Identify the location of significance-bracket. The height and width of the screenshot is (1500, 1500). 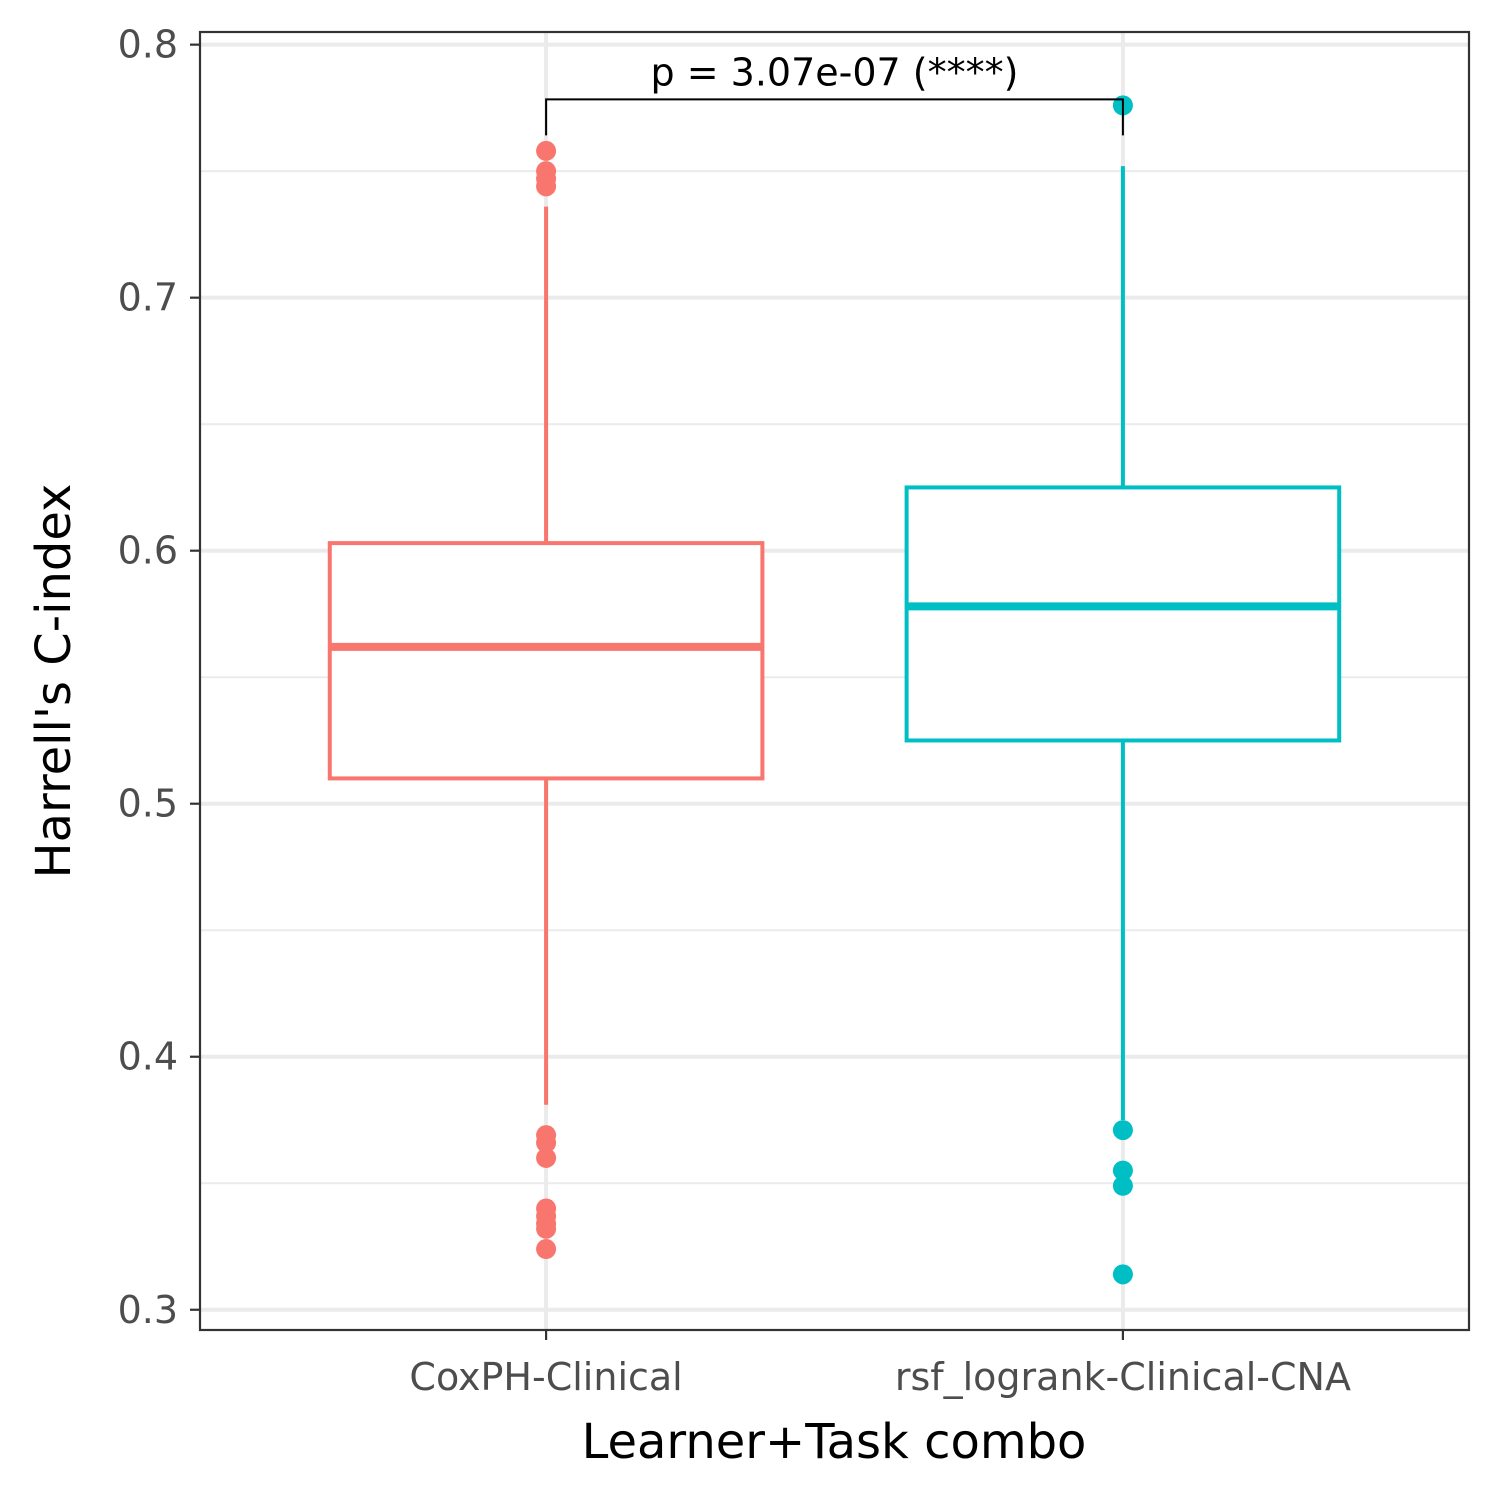
(834, 117).